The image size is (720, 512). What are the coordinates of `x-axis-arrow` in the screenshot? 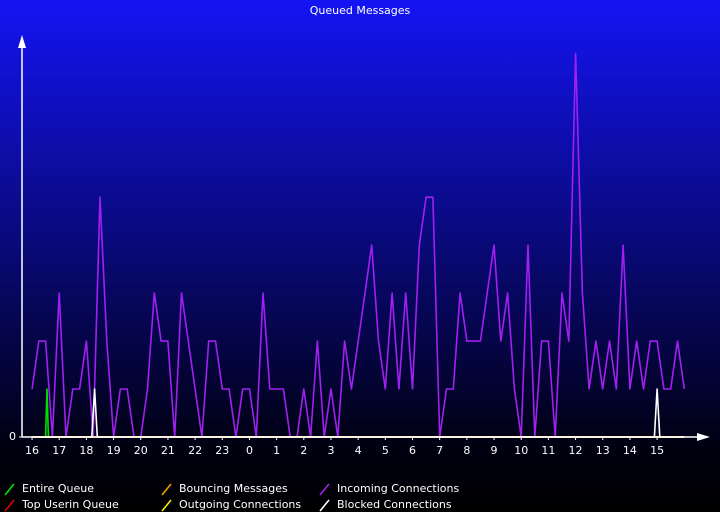 It's located at (703, 437).